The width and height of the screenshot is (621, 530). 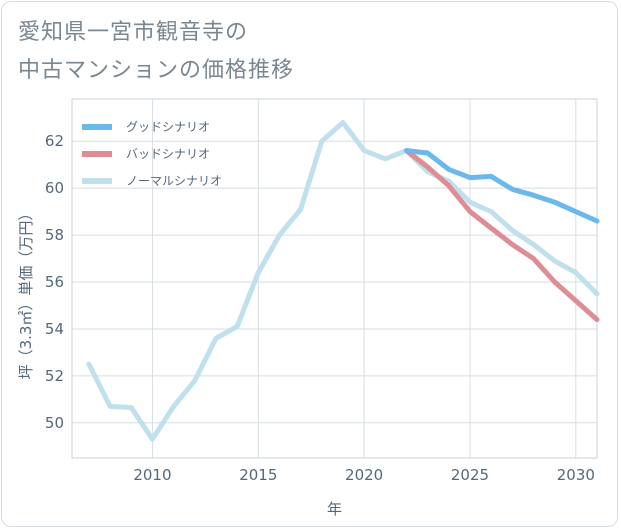 What do you see at coordinates (576, 475) in the screenshot?
I see `x-tick-label: 2030` at bounding box center [576, 475].